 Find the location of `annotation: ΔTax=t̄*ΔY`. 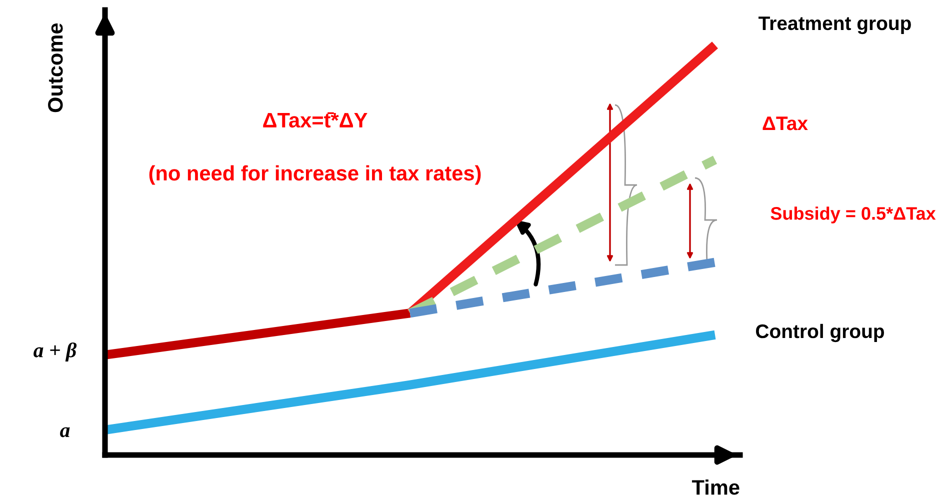

annotation: ΔTax=t̄*ΔY is located at coordinates (315, 120).